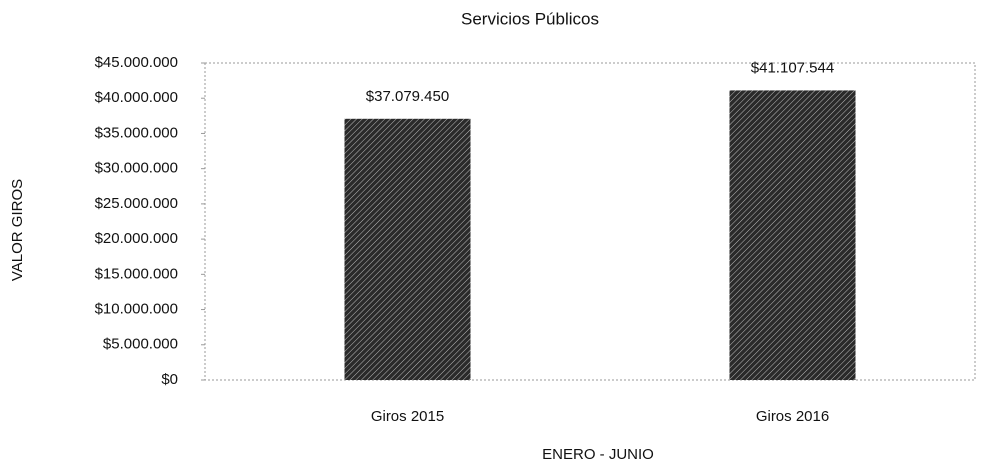 This screenshot has width=987, height=466. I want to click on x-tick-label: Giros 2016, so click(792, 416).